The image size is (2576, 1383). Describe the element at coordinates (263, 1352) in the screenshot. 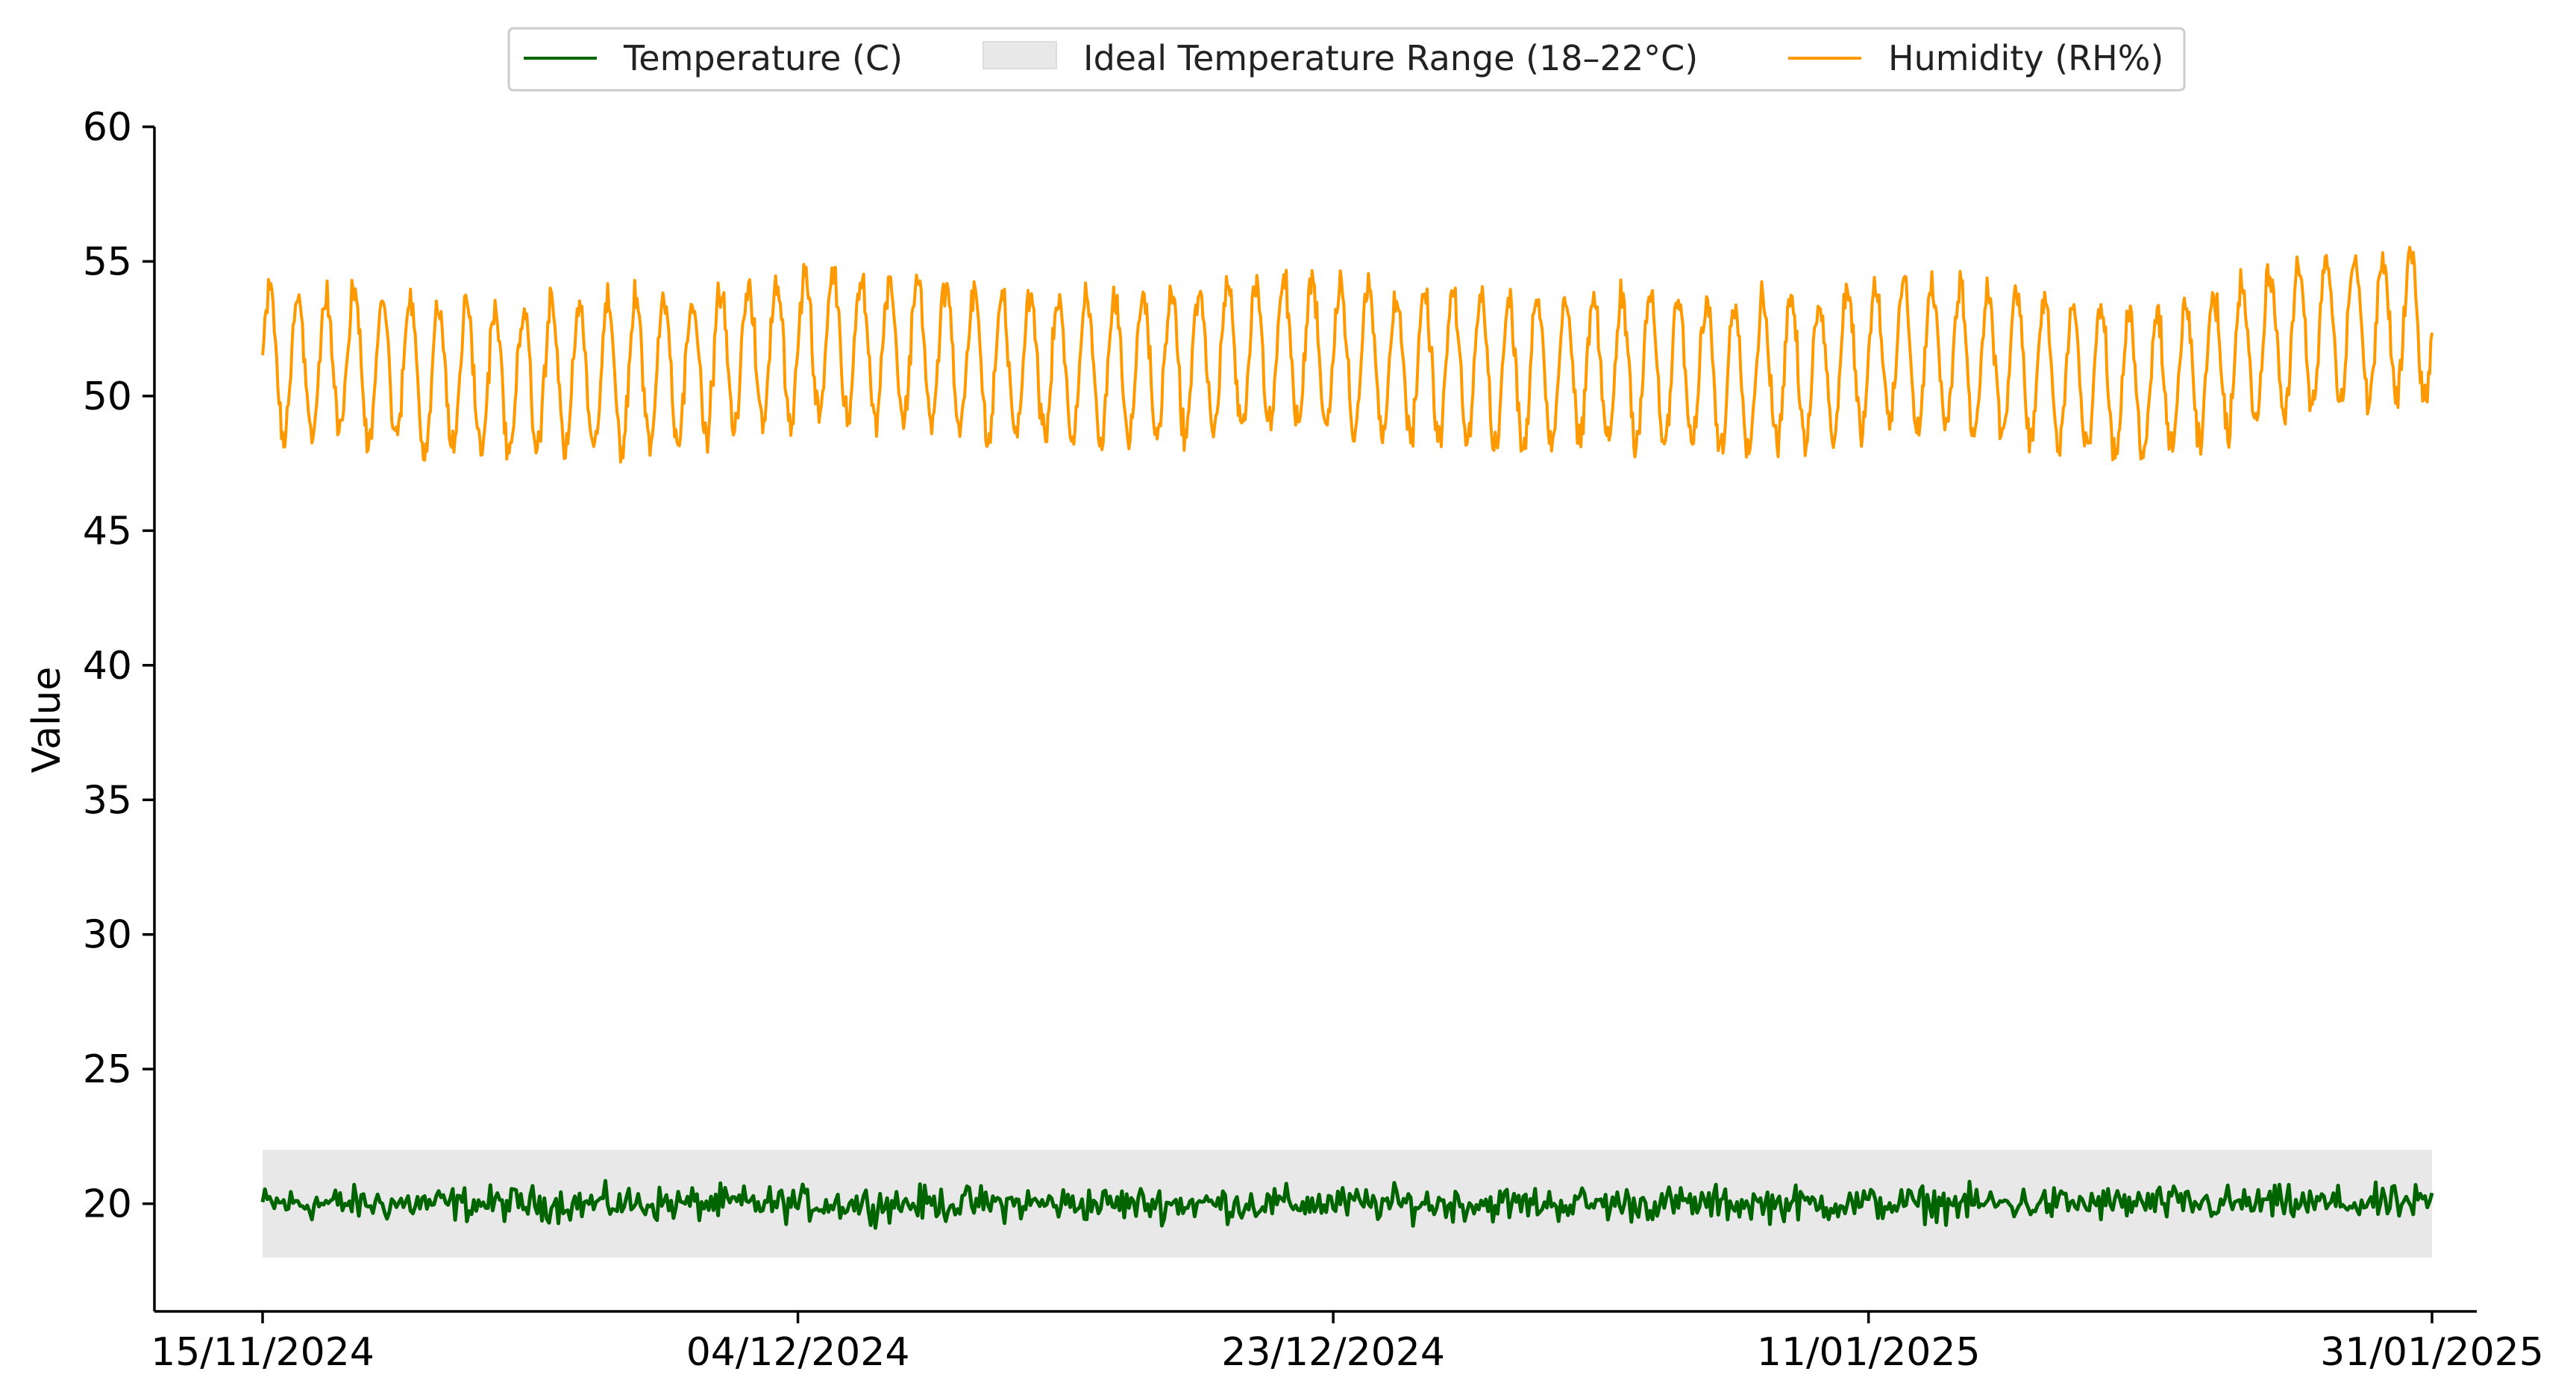

I see `x-tick-label: 15/11/2024` at that location.